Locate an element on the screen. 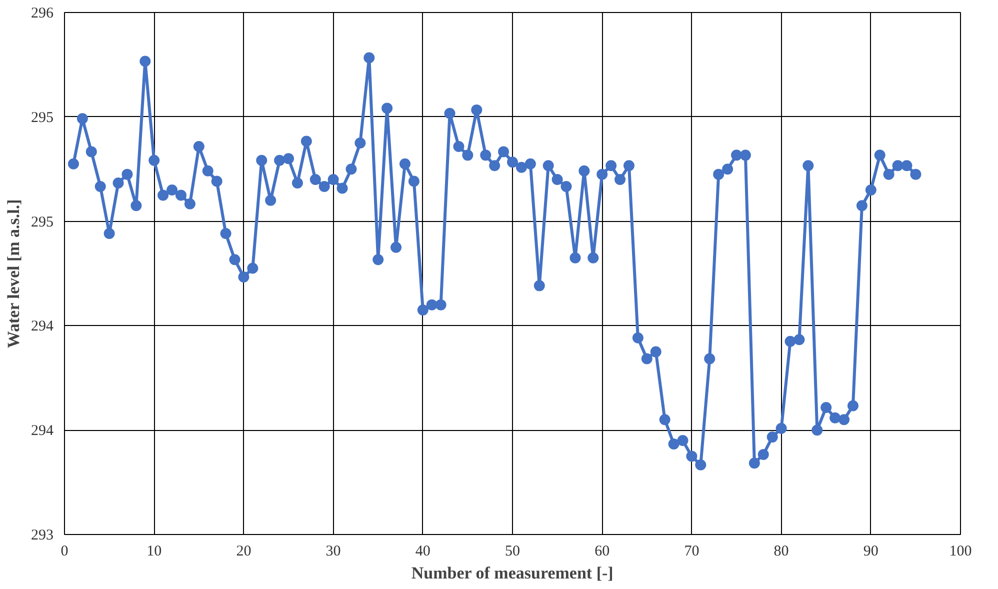  y-tick-label: 296 is located at coordinates (42, 14).